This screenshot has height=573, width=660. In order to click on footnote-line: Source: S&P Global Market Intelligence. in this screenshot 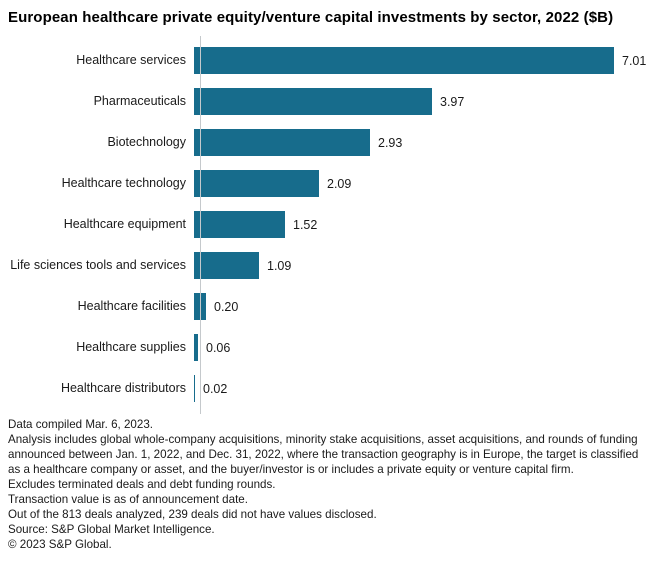, I will do `click(111, 529)`.